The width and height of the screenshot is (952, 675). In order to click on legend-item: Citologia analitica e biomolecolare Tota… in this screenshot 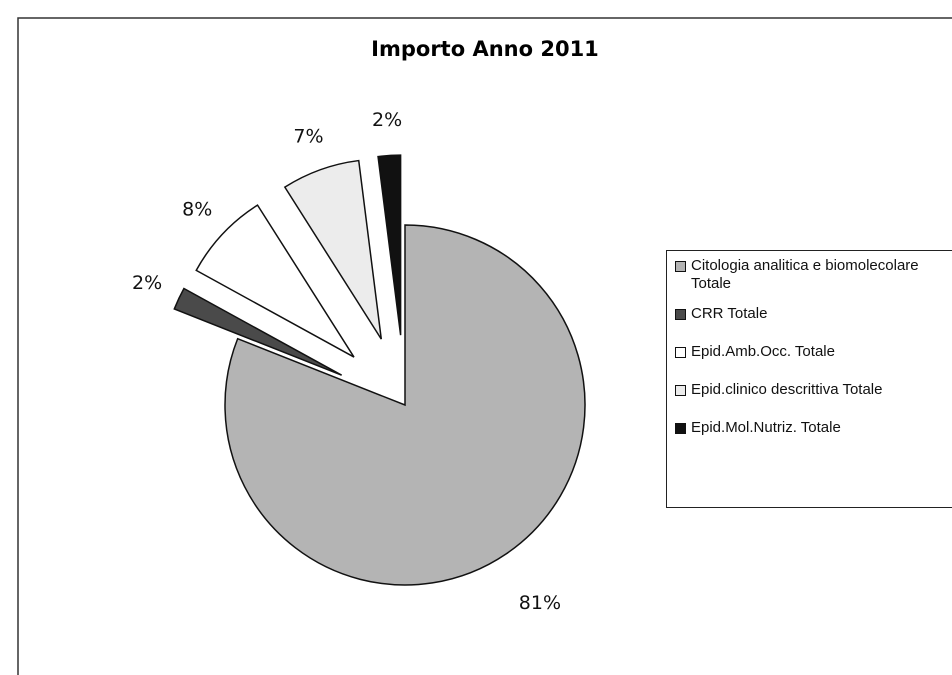, I will do `click(811, 275)`.